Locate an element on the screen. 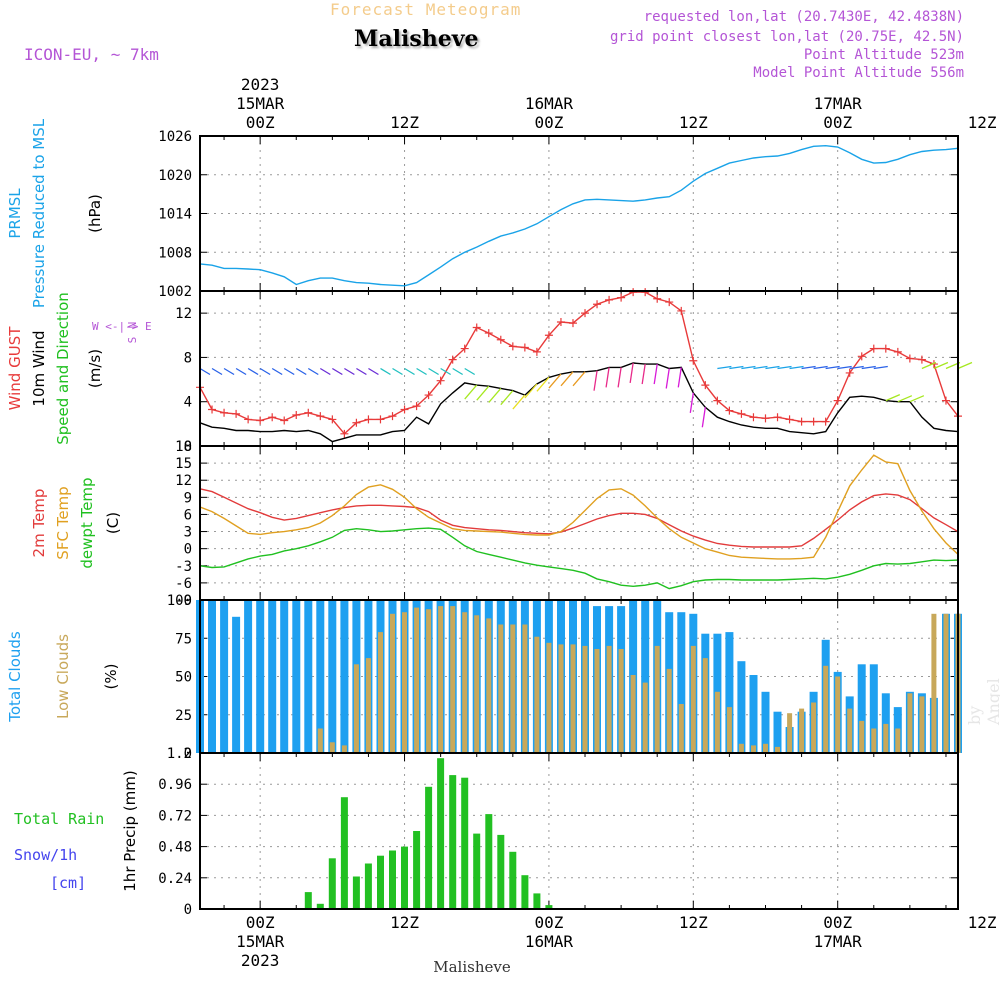 Image resolution: width=1000 pixels, height=1000 pixels. wind-series-label: 10m Wind is located at coordinates (39, 368).